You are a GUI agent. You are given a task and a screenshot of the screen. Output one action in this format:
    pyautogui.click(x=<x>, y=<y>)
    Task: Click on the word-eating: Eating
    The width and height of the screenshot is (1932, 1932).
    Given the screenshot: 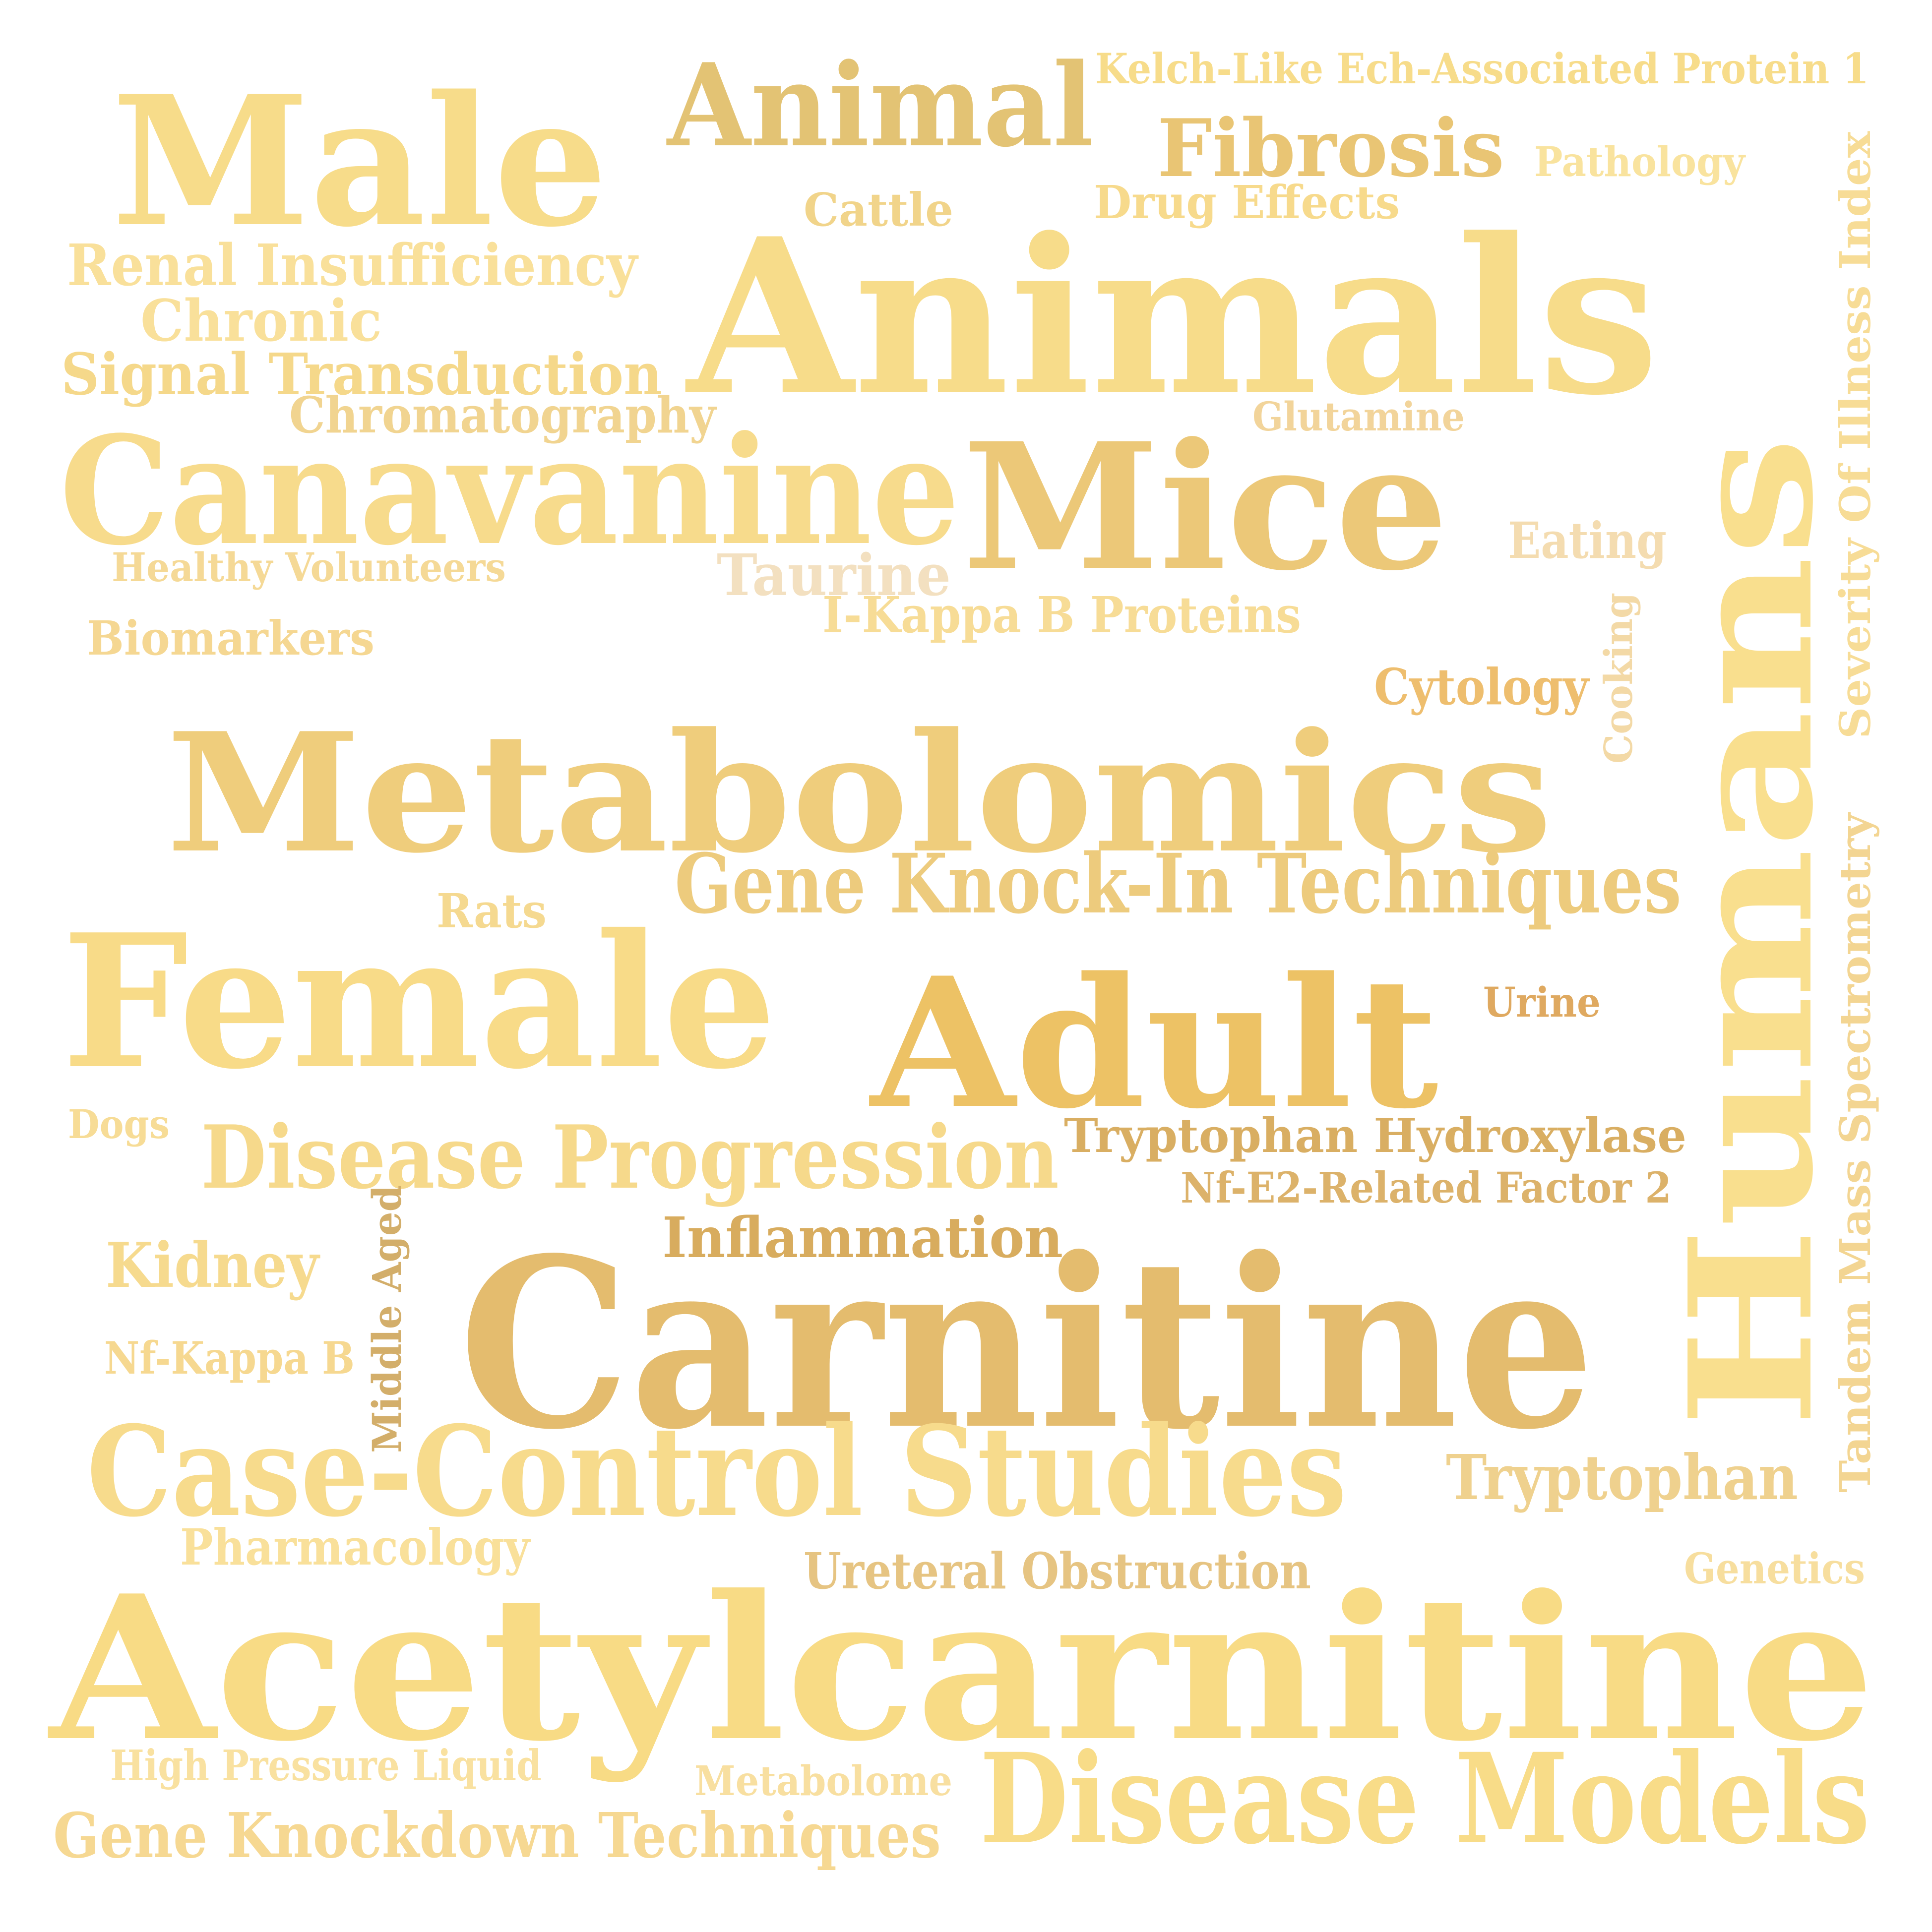 What is the action you would take?
    pyautogui.click(x=1587, y=540)
    